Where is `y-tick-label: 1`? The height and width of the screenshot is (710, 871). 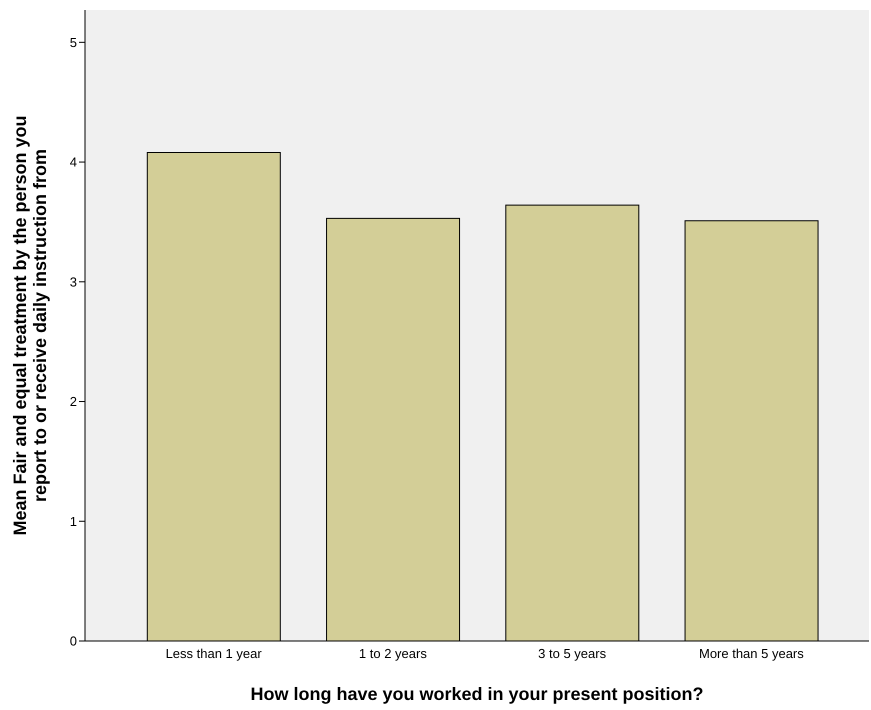
y-tick-label: 1 is located at coordinates (73, 521).